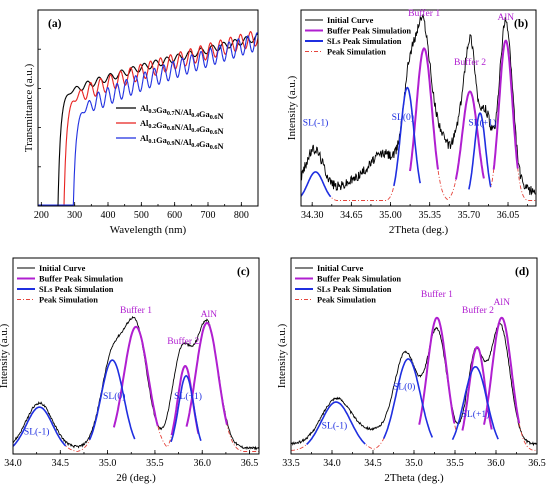  I want to click on x-tick-label: 34.5, so click(61, 463).